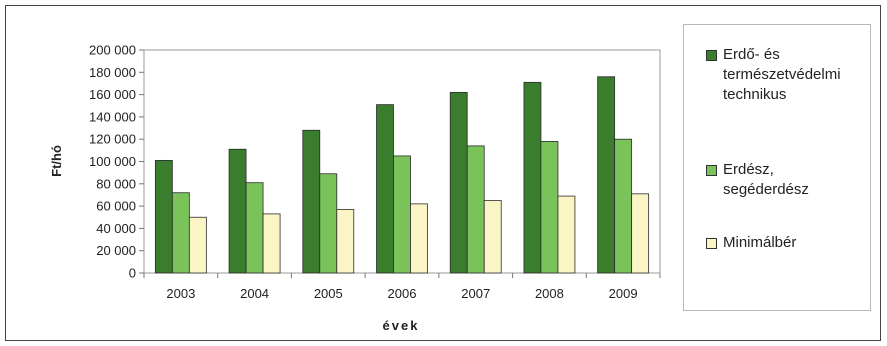  I want to click on bar-2-2004, so click(254, 228).